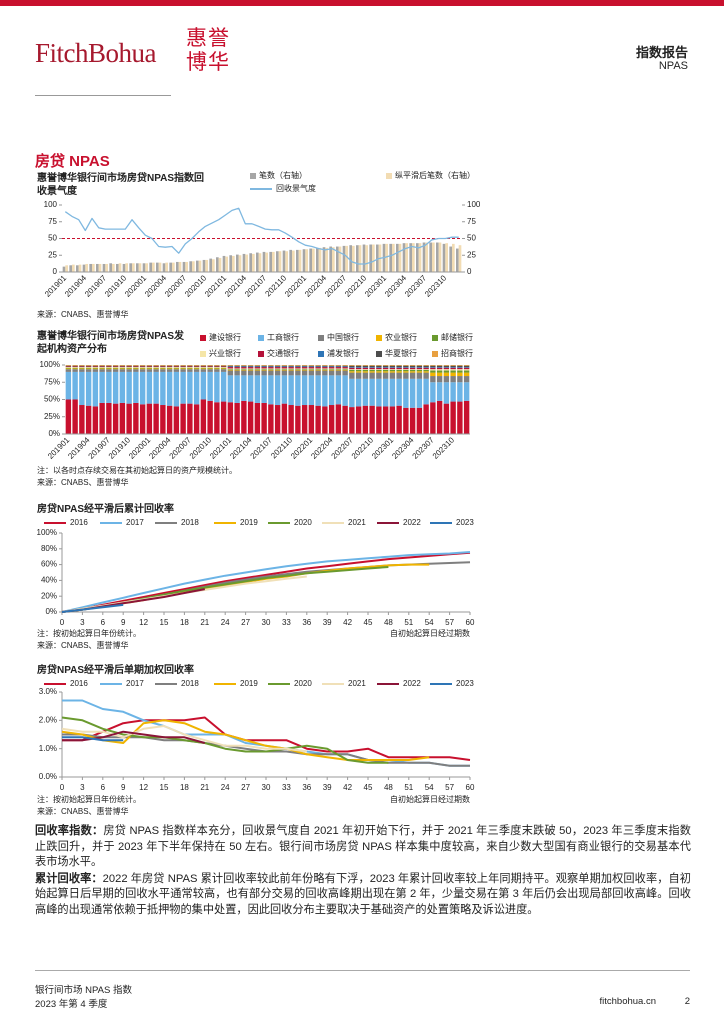 The height and width of the screenshot is (1024, 724). Describe the element at coordinates (83, 811) in the screenshot. I see `note: 来源：CNABS、惠誉博华` at that location.